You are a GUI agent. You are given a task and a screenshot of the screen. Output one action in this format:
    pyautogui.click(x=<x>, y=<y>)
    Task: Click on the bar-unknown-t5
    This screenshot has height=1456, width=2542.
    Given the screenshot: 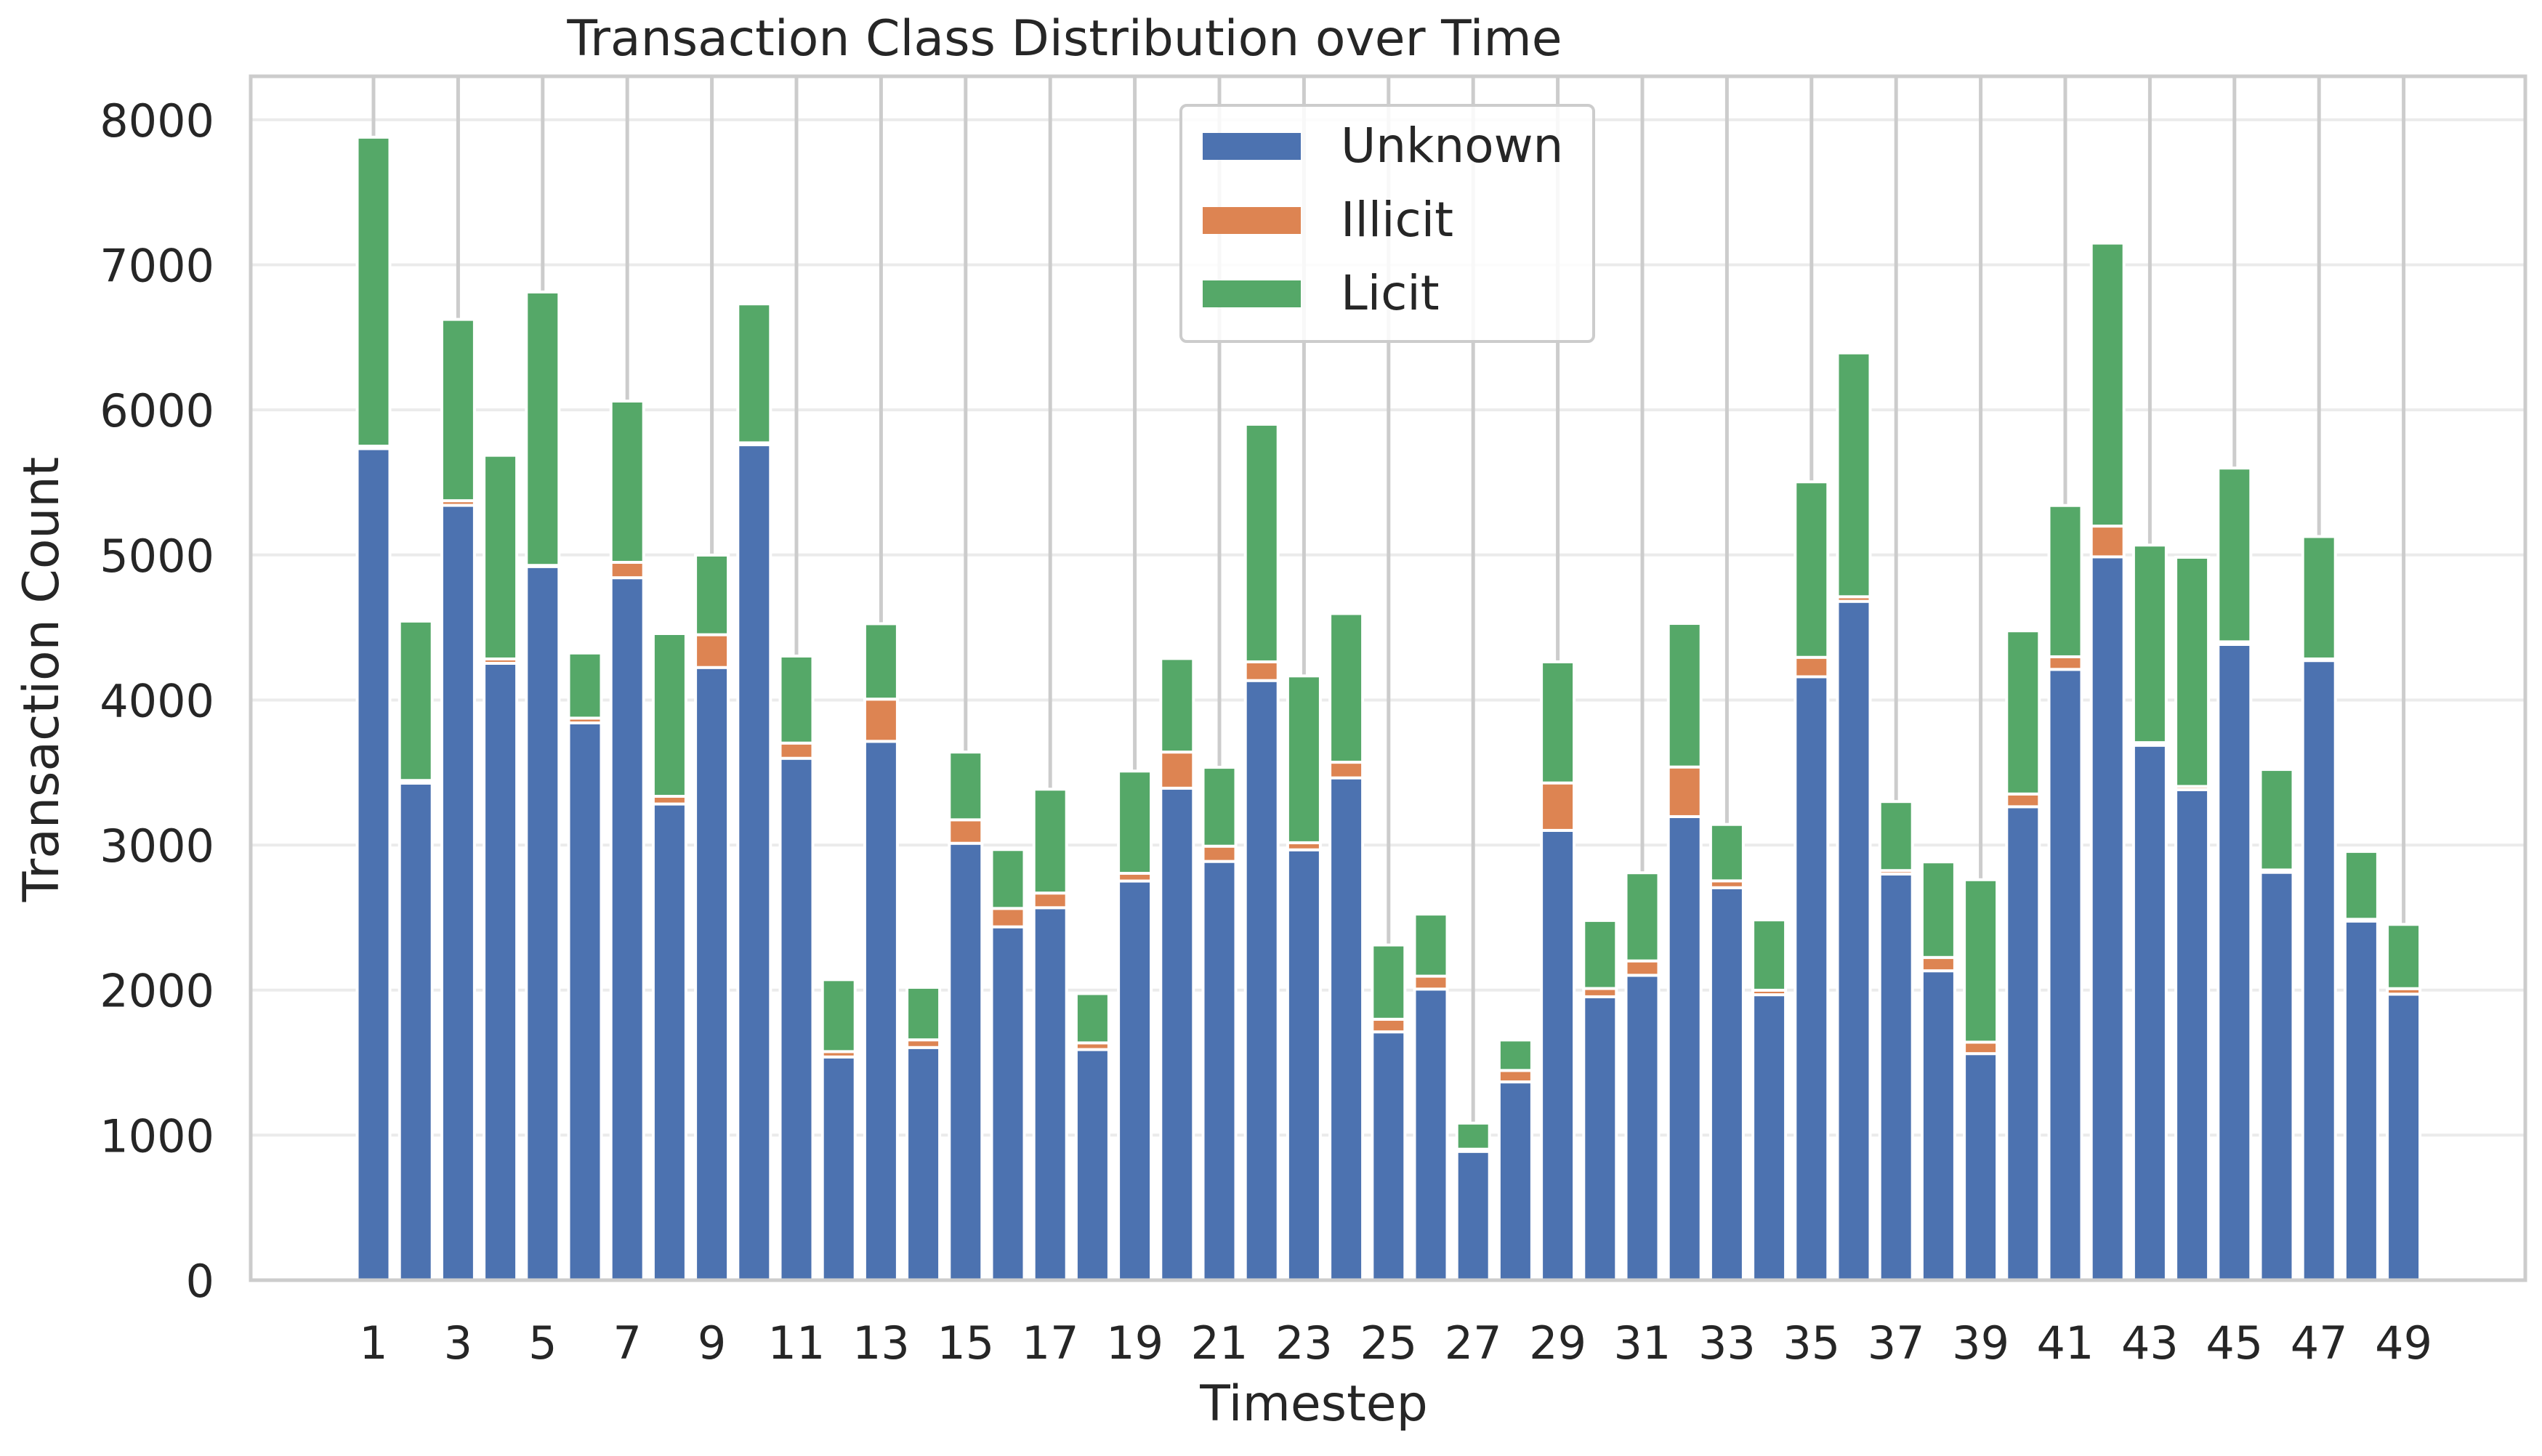 What is the action you would take?
    pyautogui.click(x=543, y=923)
    